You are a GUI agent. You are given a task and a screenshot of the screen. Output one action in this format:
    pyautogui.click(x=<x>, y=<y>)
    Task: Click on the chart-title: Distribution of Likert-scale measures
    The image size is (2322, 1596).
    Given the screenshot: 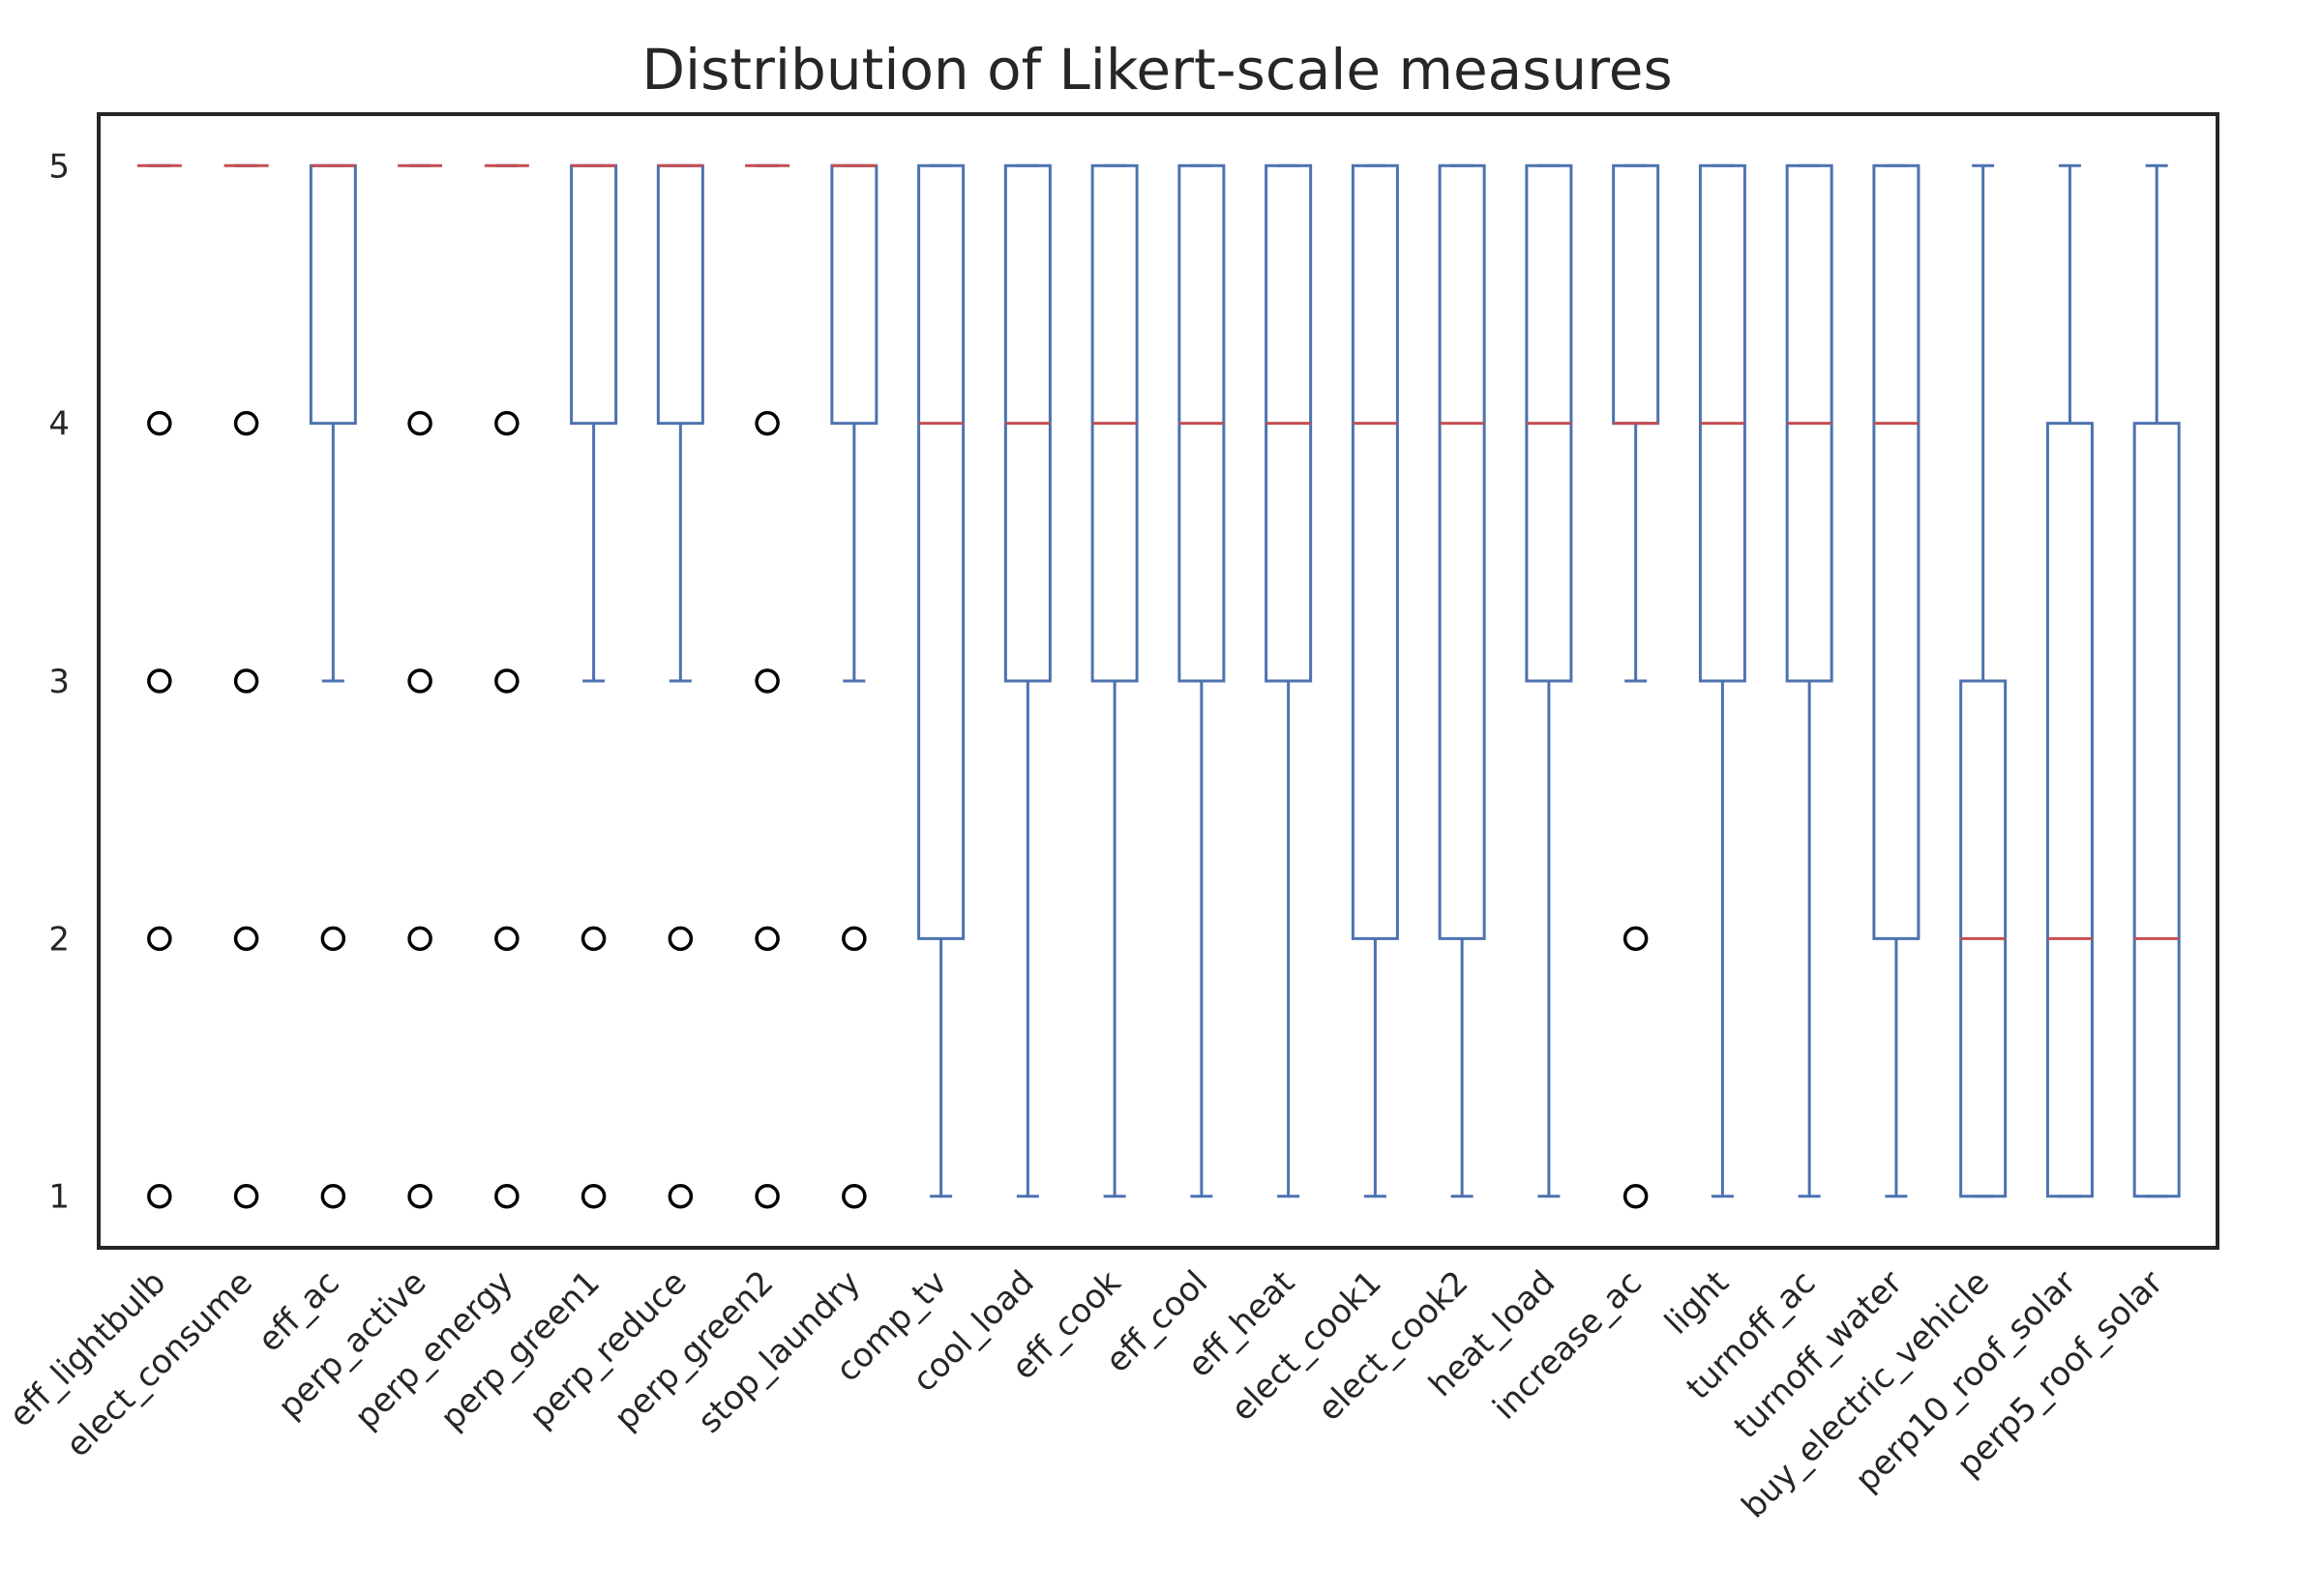 What is the action you would take?
    pyautogui.click(x=1156, y=70)
    